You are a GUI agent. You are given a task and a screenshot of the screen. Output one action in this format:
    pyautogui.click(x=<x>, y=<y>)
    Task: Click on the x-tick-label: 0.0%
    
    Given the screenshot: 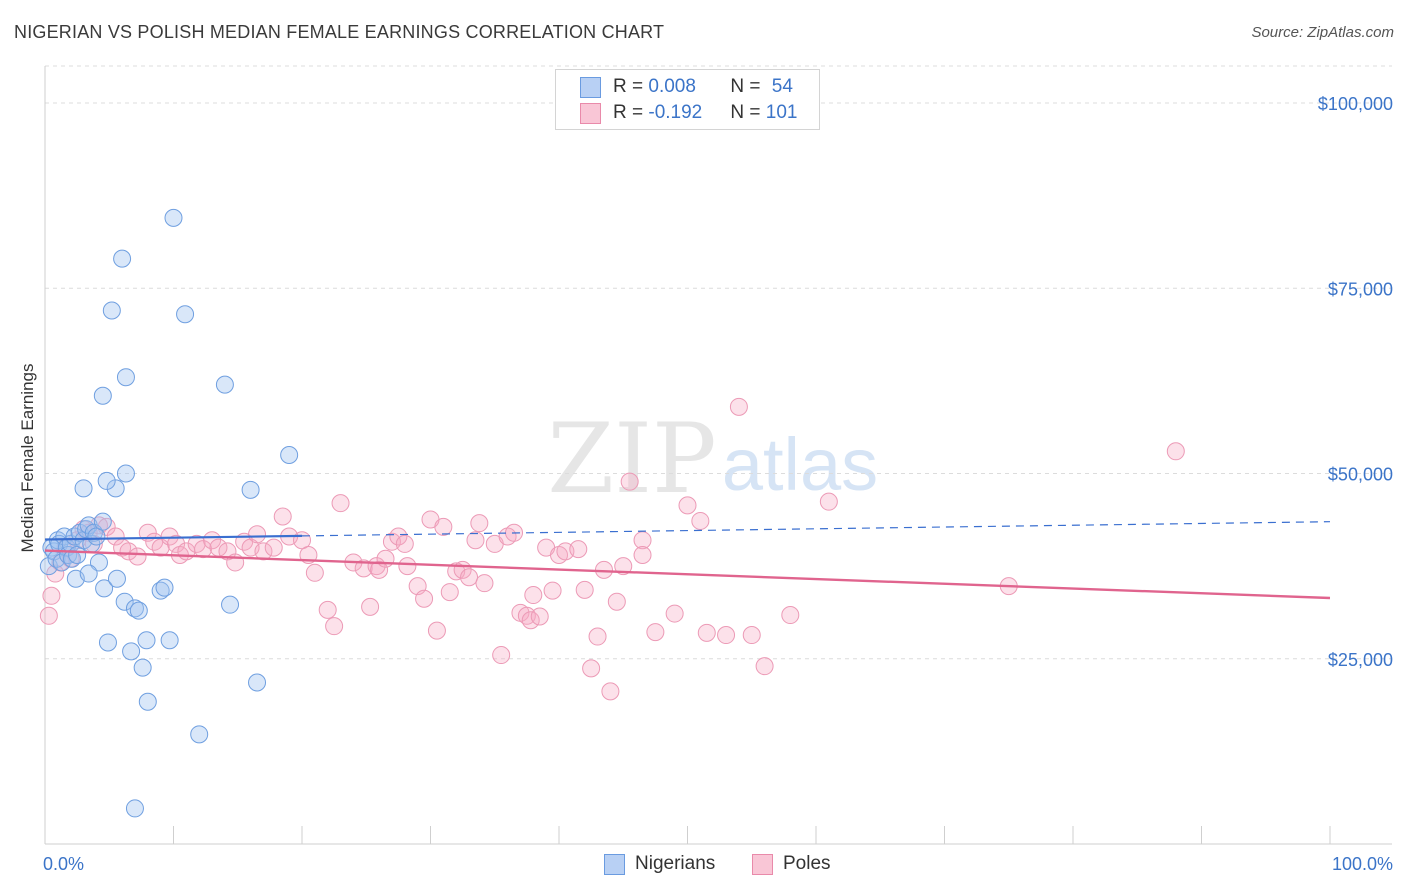 What is the action you would take?
    pyautogui.click(x=63, y=864)
    